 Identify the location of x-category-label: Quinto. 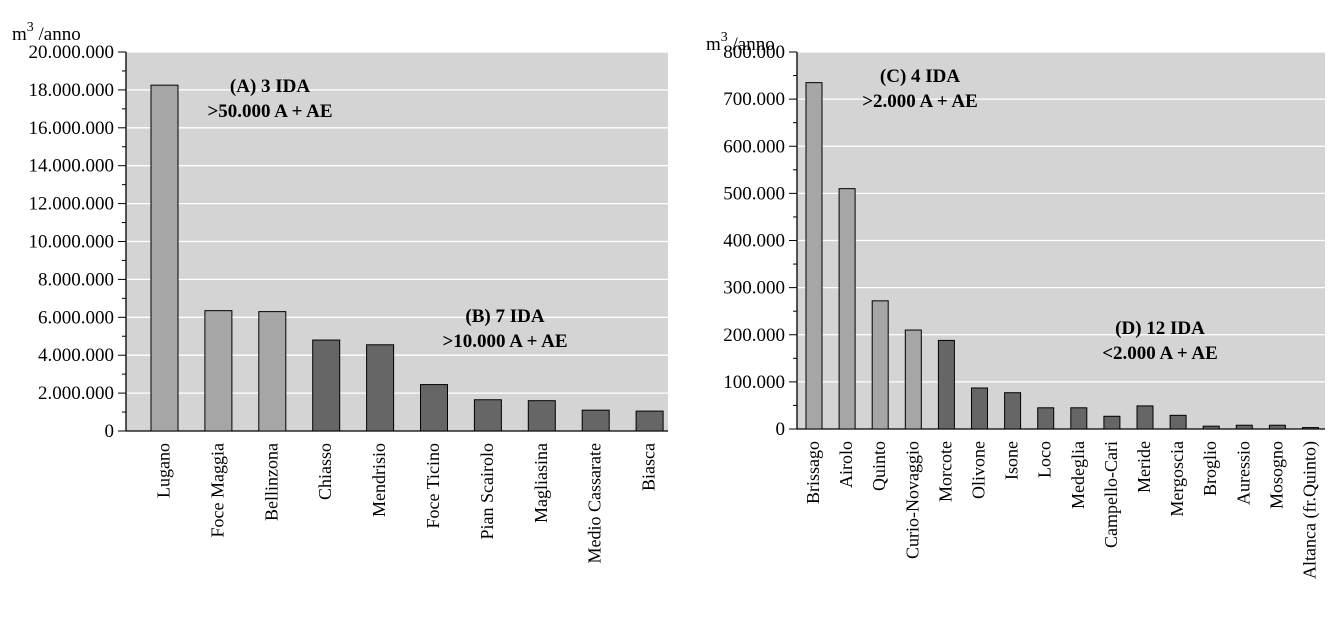
(879, 466).